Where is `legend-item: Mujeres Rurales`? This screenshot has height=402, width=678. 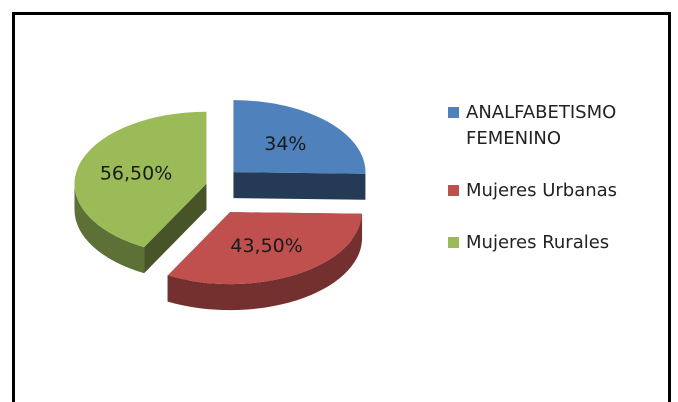
legend-item: Mujeres Rurales is located at coordinates (544, 243).